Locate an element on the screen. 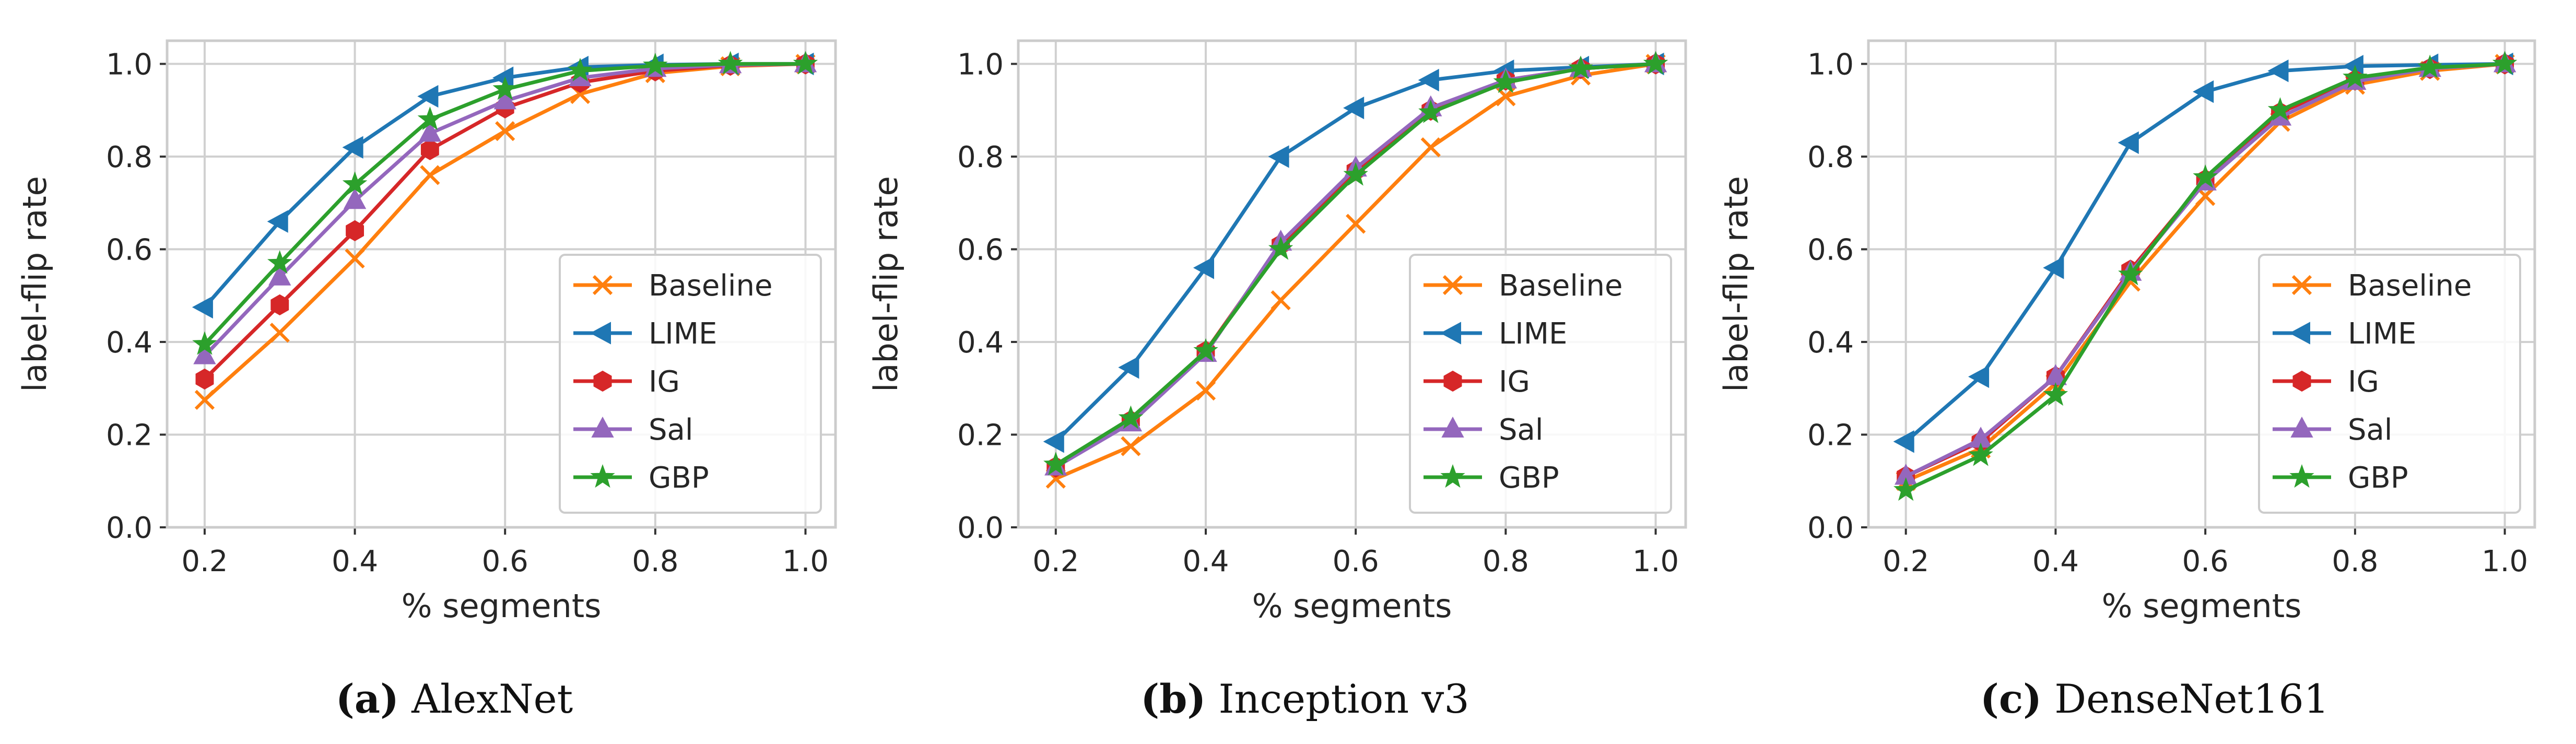 The width and height of the screenshot is (2576, 744). legend-marker-sal is located at coordinates (1452, 427).